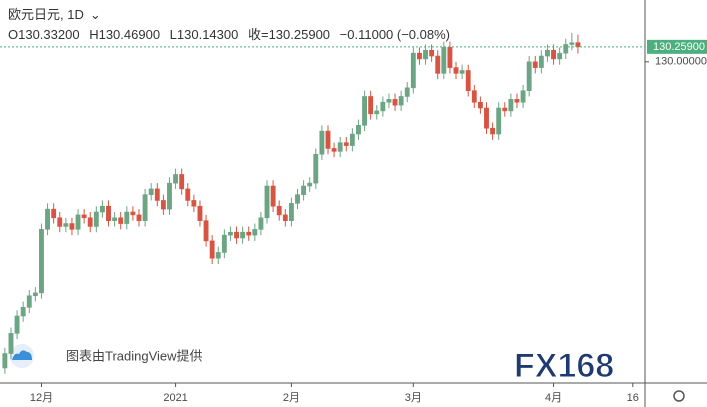 The height and width of the screenshot is (407, 707). I want to click on symbol: 欧元日元, 1D, so click(46, 14).